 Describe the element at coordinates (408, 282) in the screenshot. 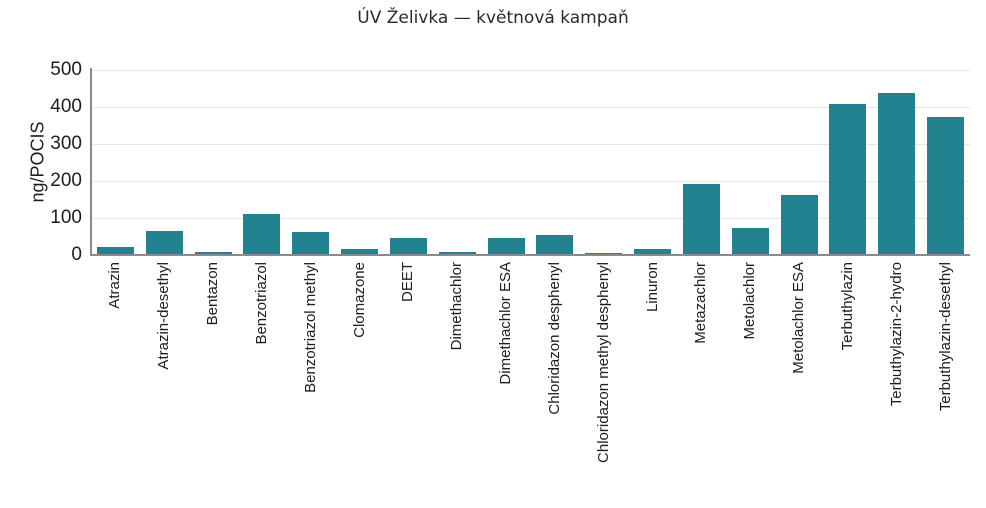

I see `x-tick-label: DEET` at that location.